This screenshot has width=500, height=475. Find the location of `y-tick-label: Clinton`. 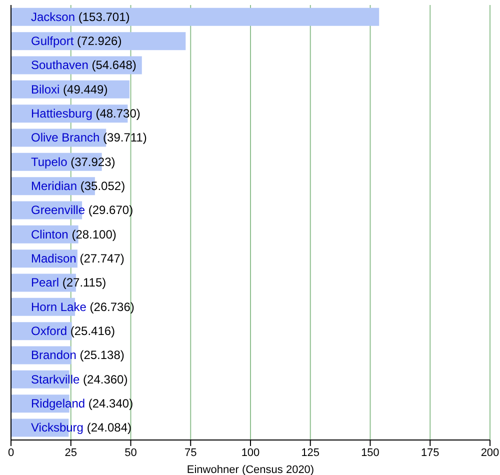

y-tick-label: Clinton is located at coordinates (49, 234).